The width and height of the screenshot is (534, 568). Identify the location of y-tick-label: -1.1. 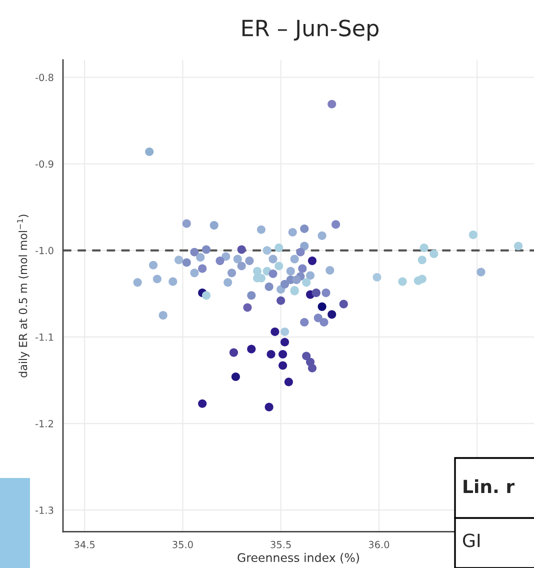
(44, 337).